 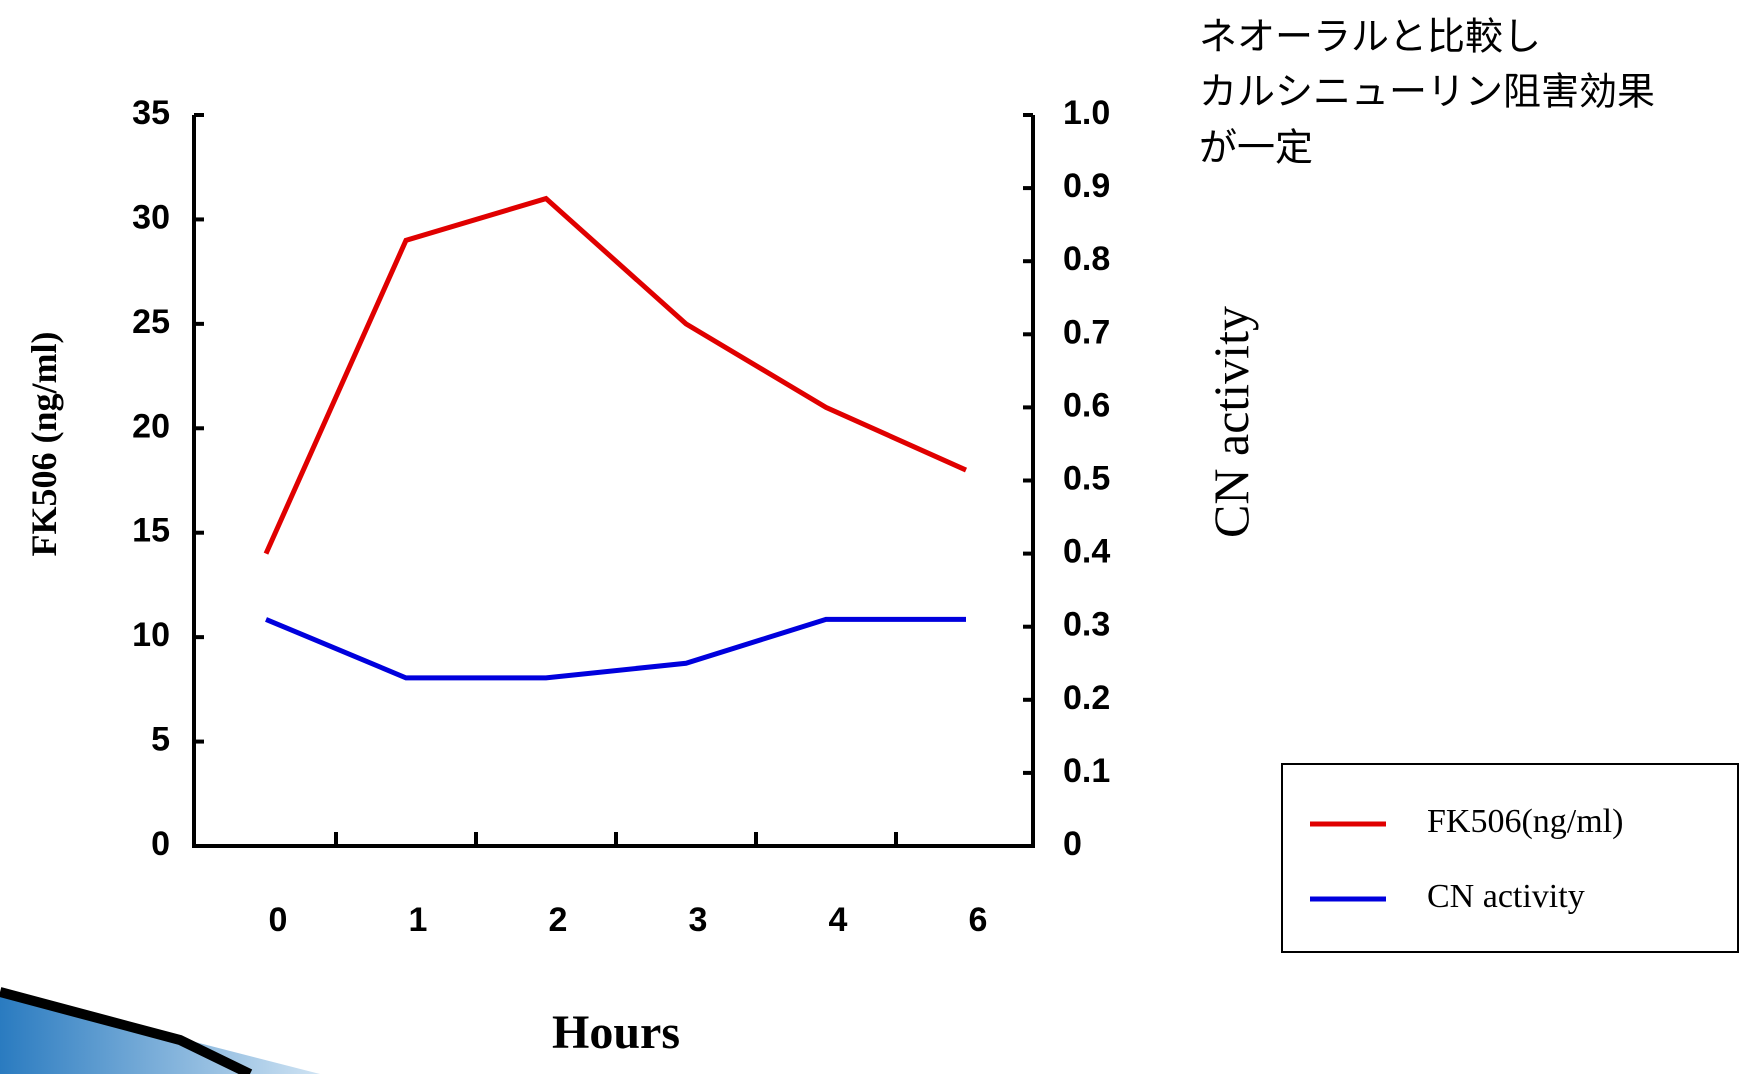 I want to click on y2-axis-title: CN activity, so click(x=1231, y=422).